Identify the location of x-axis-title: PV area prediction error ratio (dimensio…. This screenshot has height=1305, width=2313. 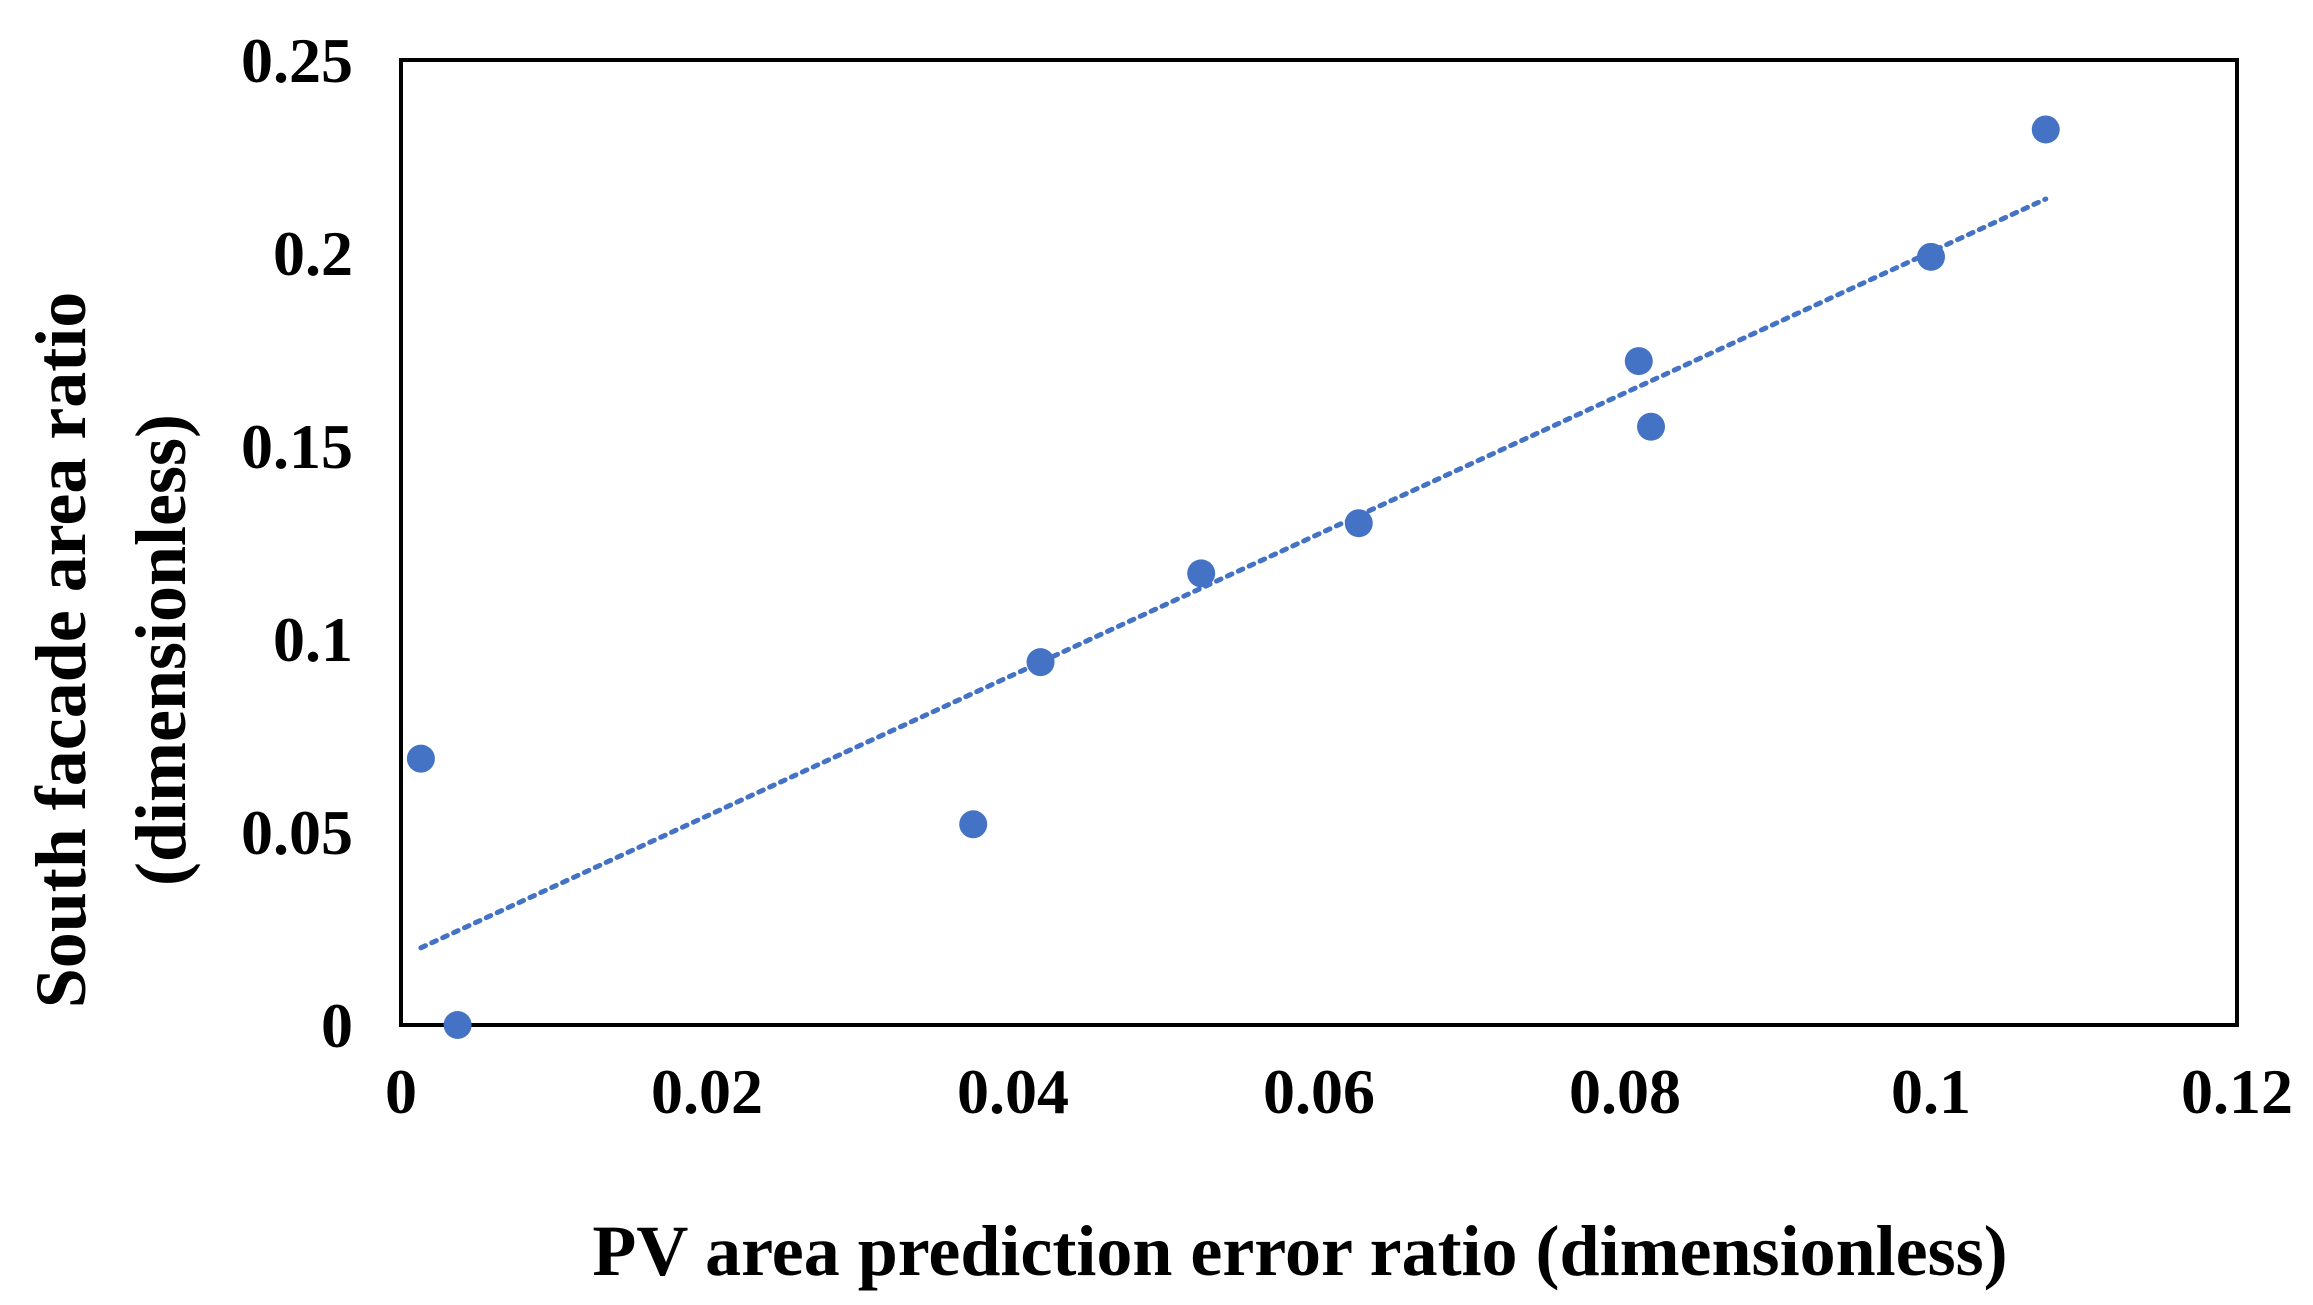
(1299, 1251).